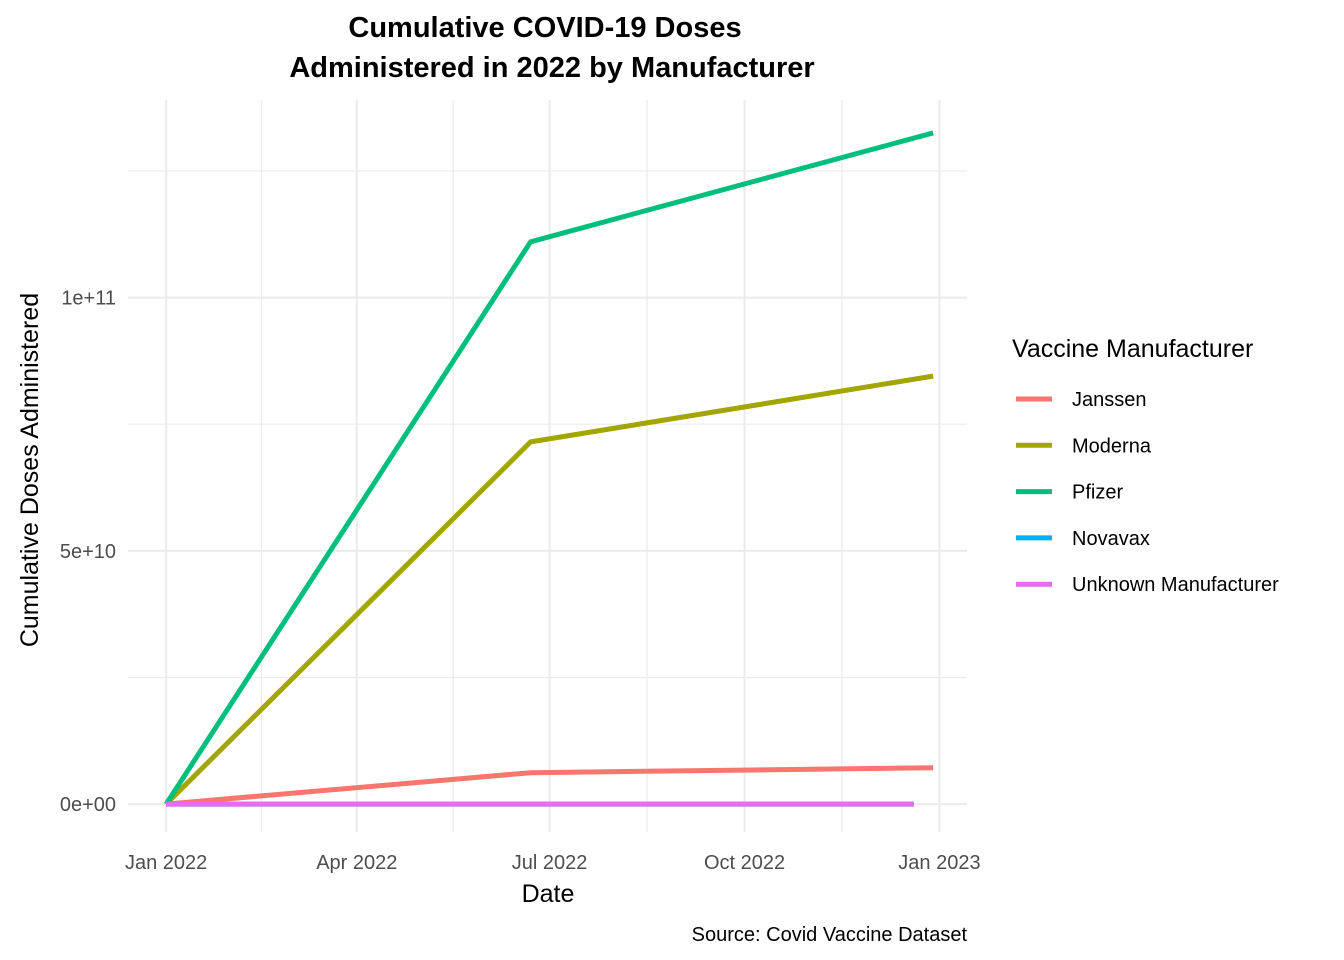 This screenshot has width=1344, height=960. I want to click on x-tick-label: Apr 2022, so click(356, 863).